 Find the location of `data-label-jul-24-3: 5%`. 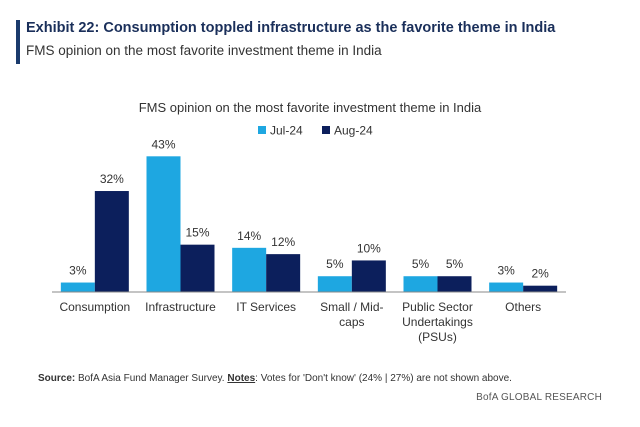

data-label-jul-24-3: 5% is located at coordinates (335, 264).